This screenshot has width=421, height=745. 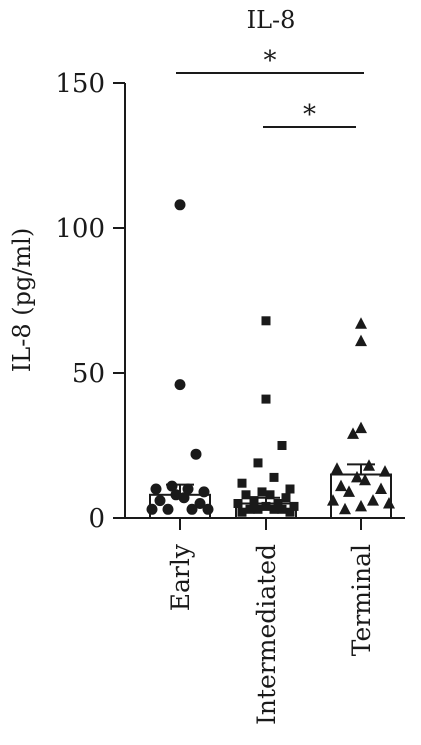 I want to click on significance-markers: **, so click(x=270, y=88).